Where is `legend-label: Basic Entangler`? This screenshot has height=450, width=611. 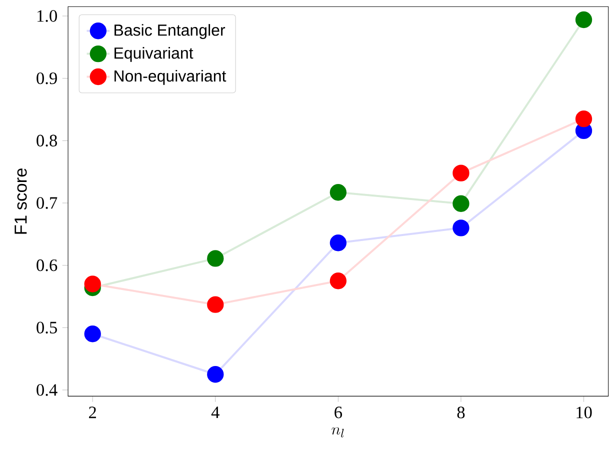
legend-label: Basic Entangler is located at coordinates (170, 32).